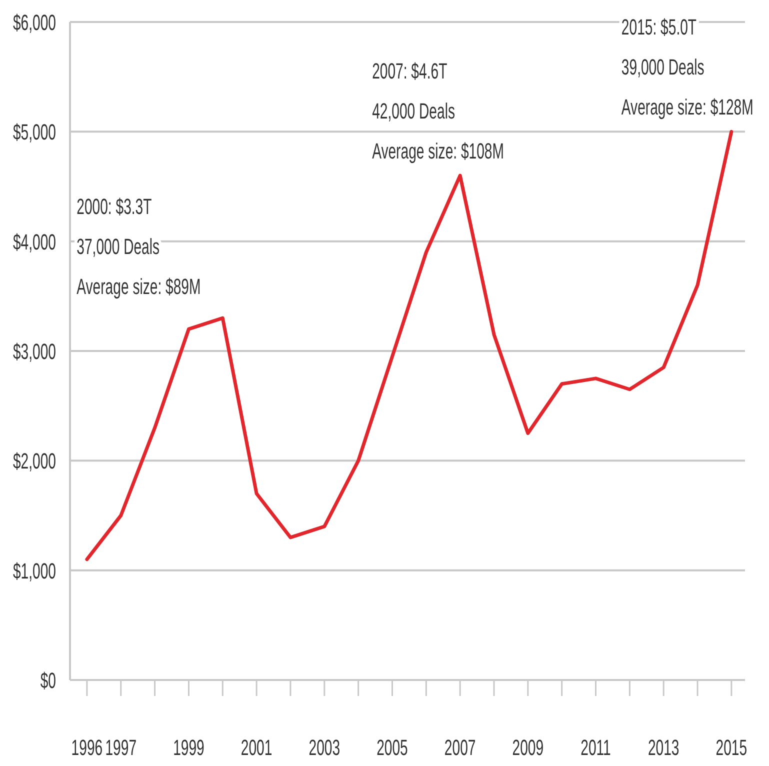 The height and width of the screenshot is (766, 769). Describe the element at coordinates (34, 571) in the screenshot. I see `y-tick-label: $1,000` at that location.